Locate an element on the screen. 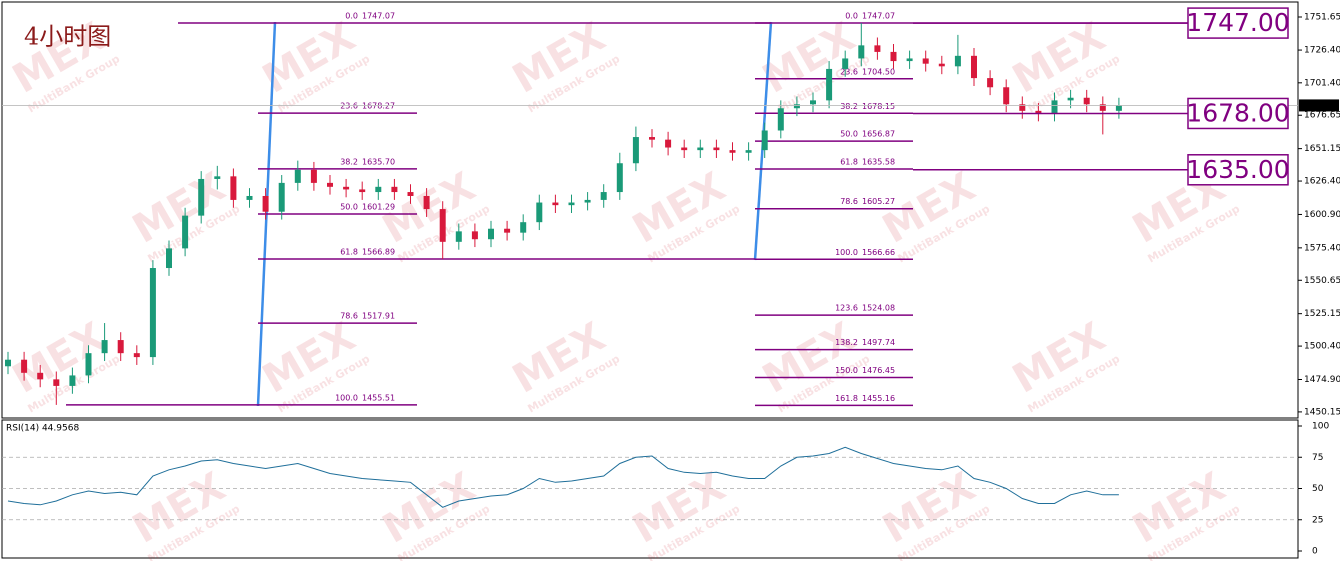 The width and height of the screenshot is (1340, 561). fib-level: 123.6 is located at coordinates (846, 308).